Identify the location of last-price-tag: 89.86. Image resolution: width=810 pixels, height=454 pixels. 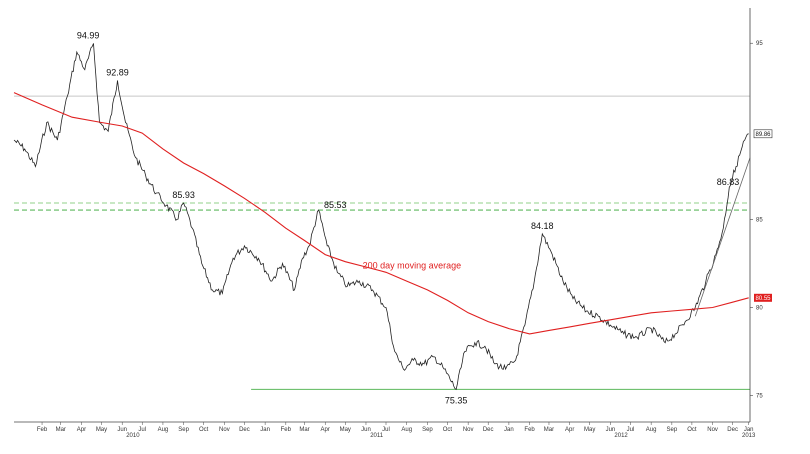
(763, 135).